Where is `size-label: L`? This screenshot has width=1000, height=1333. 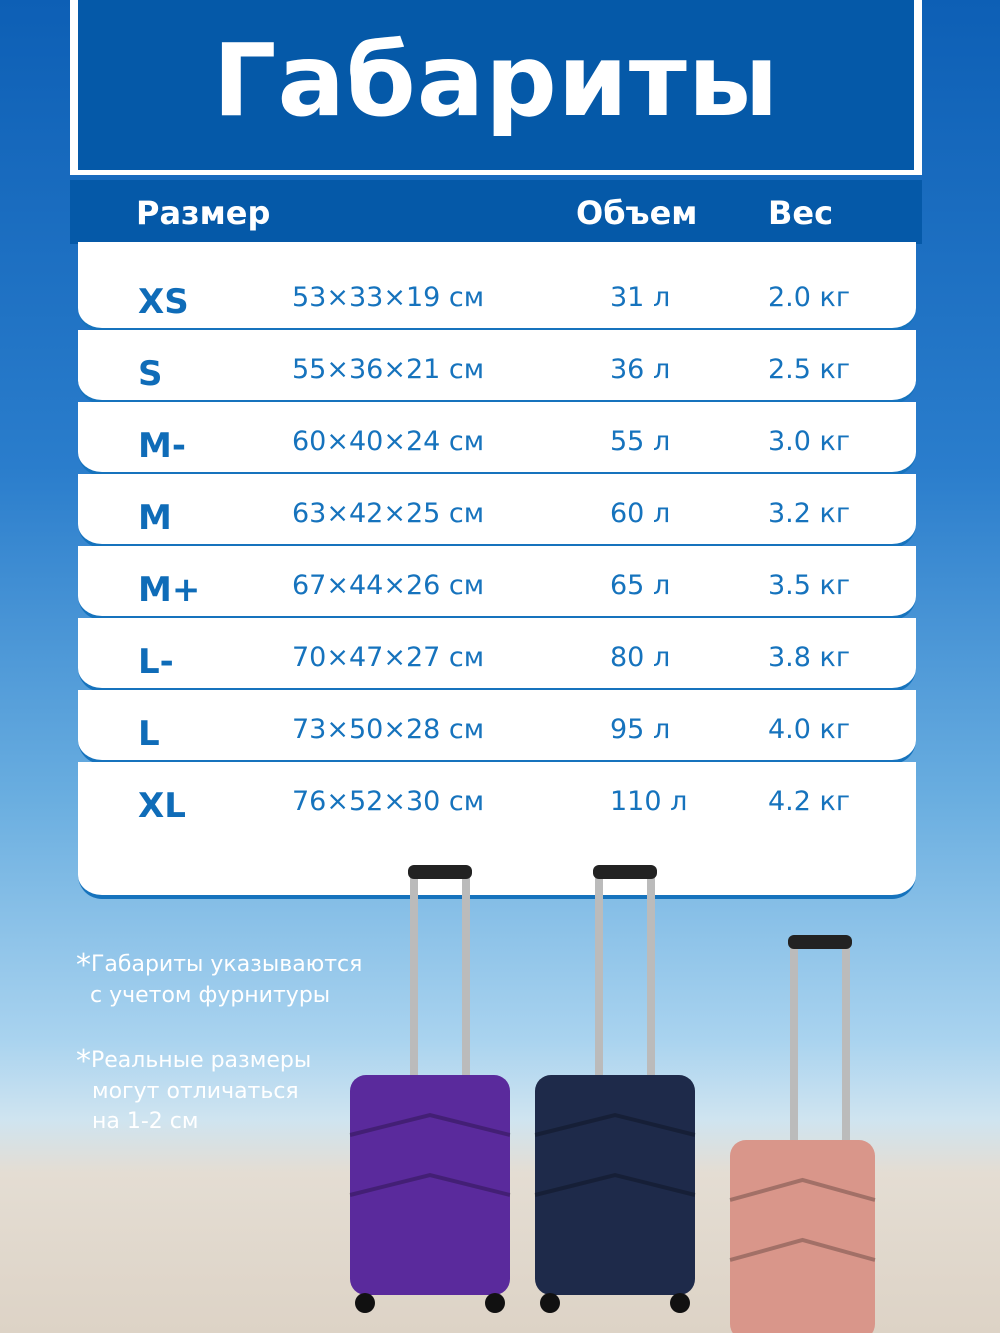 size-label: L is located at coordinates (149, 734).